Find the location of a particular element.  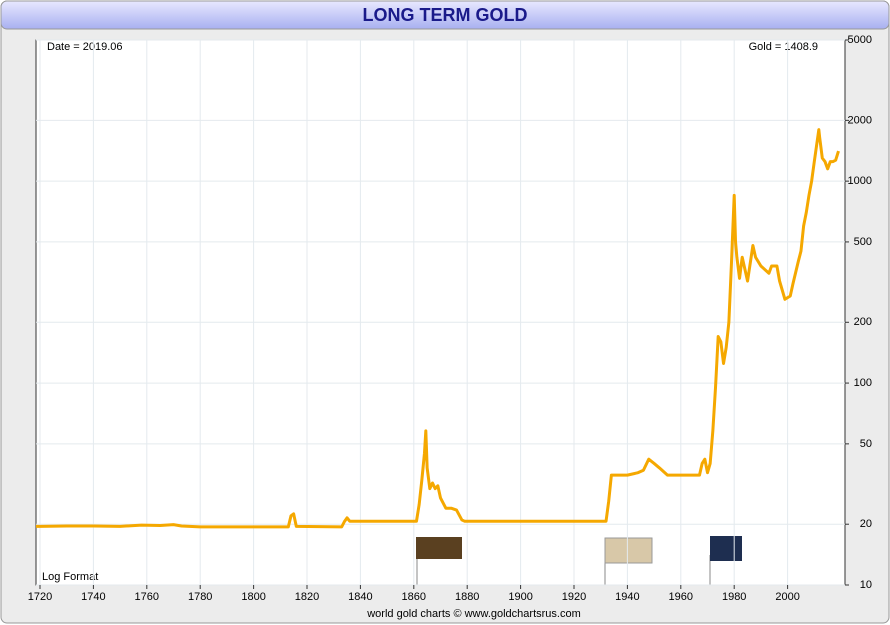

icons is located at coordinates (579, 560).